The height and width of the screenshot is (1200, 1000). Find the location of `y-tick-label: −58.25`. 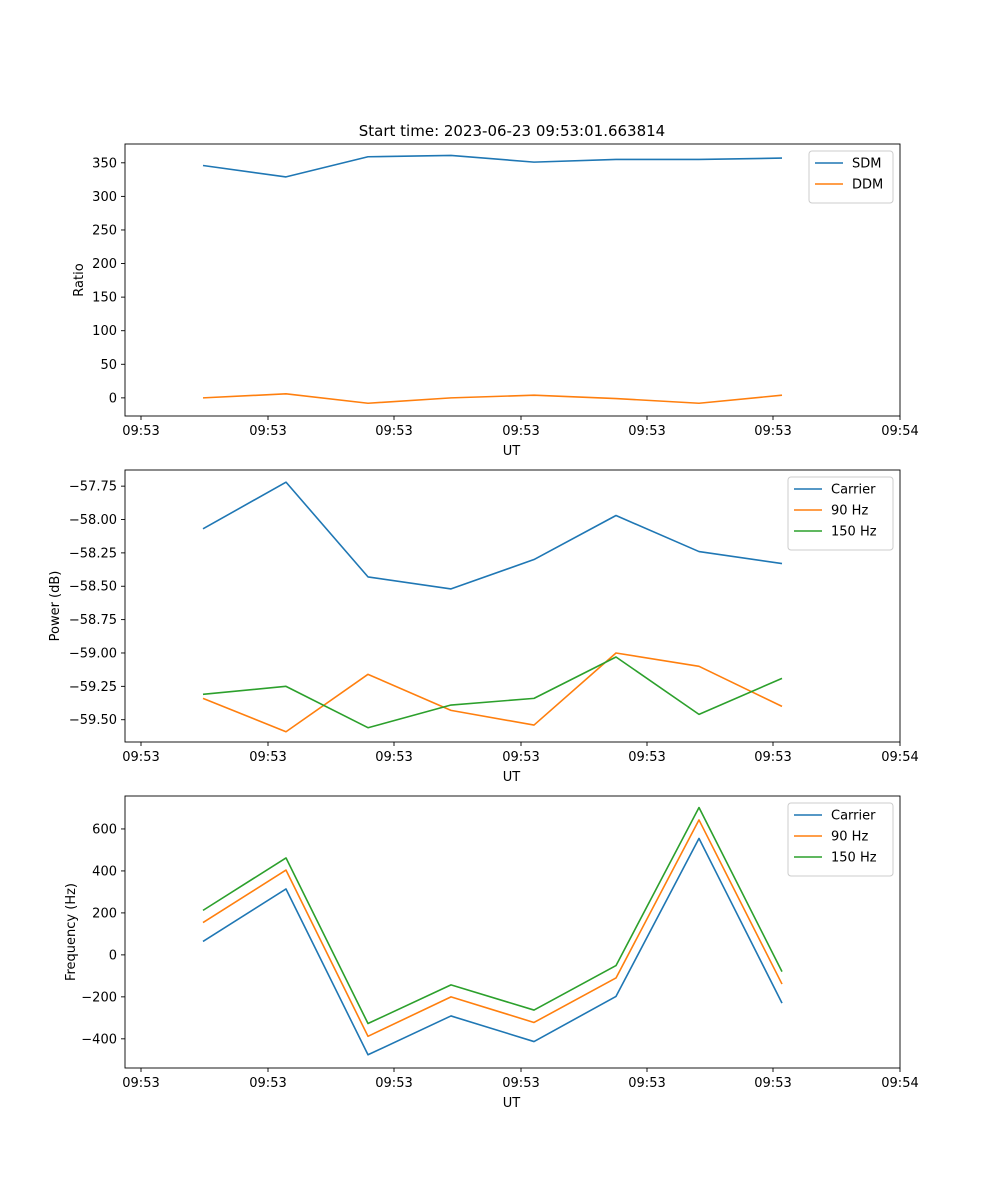

y-tick-label: −58.25 is located at coordinates (93, 553).